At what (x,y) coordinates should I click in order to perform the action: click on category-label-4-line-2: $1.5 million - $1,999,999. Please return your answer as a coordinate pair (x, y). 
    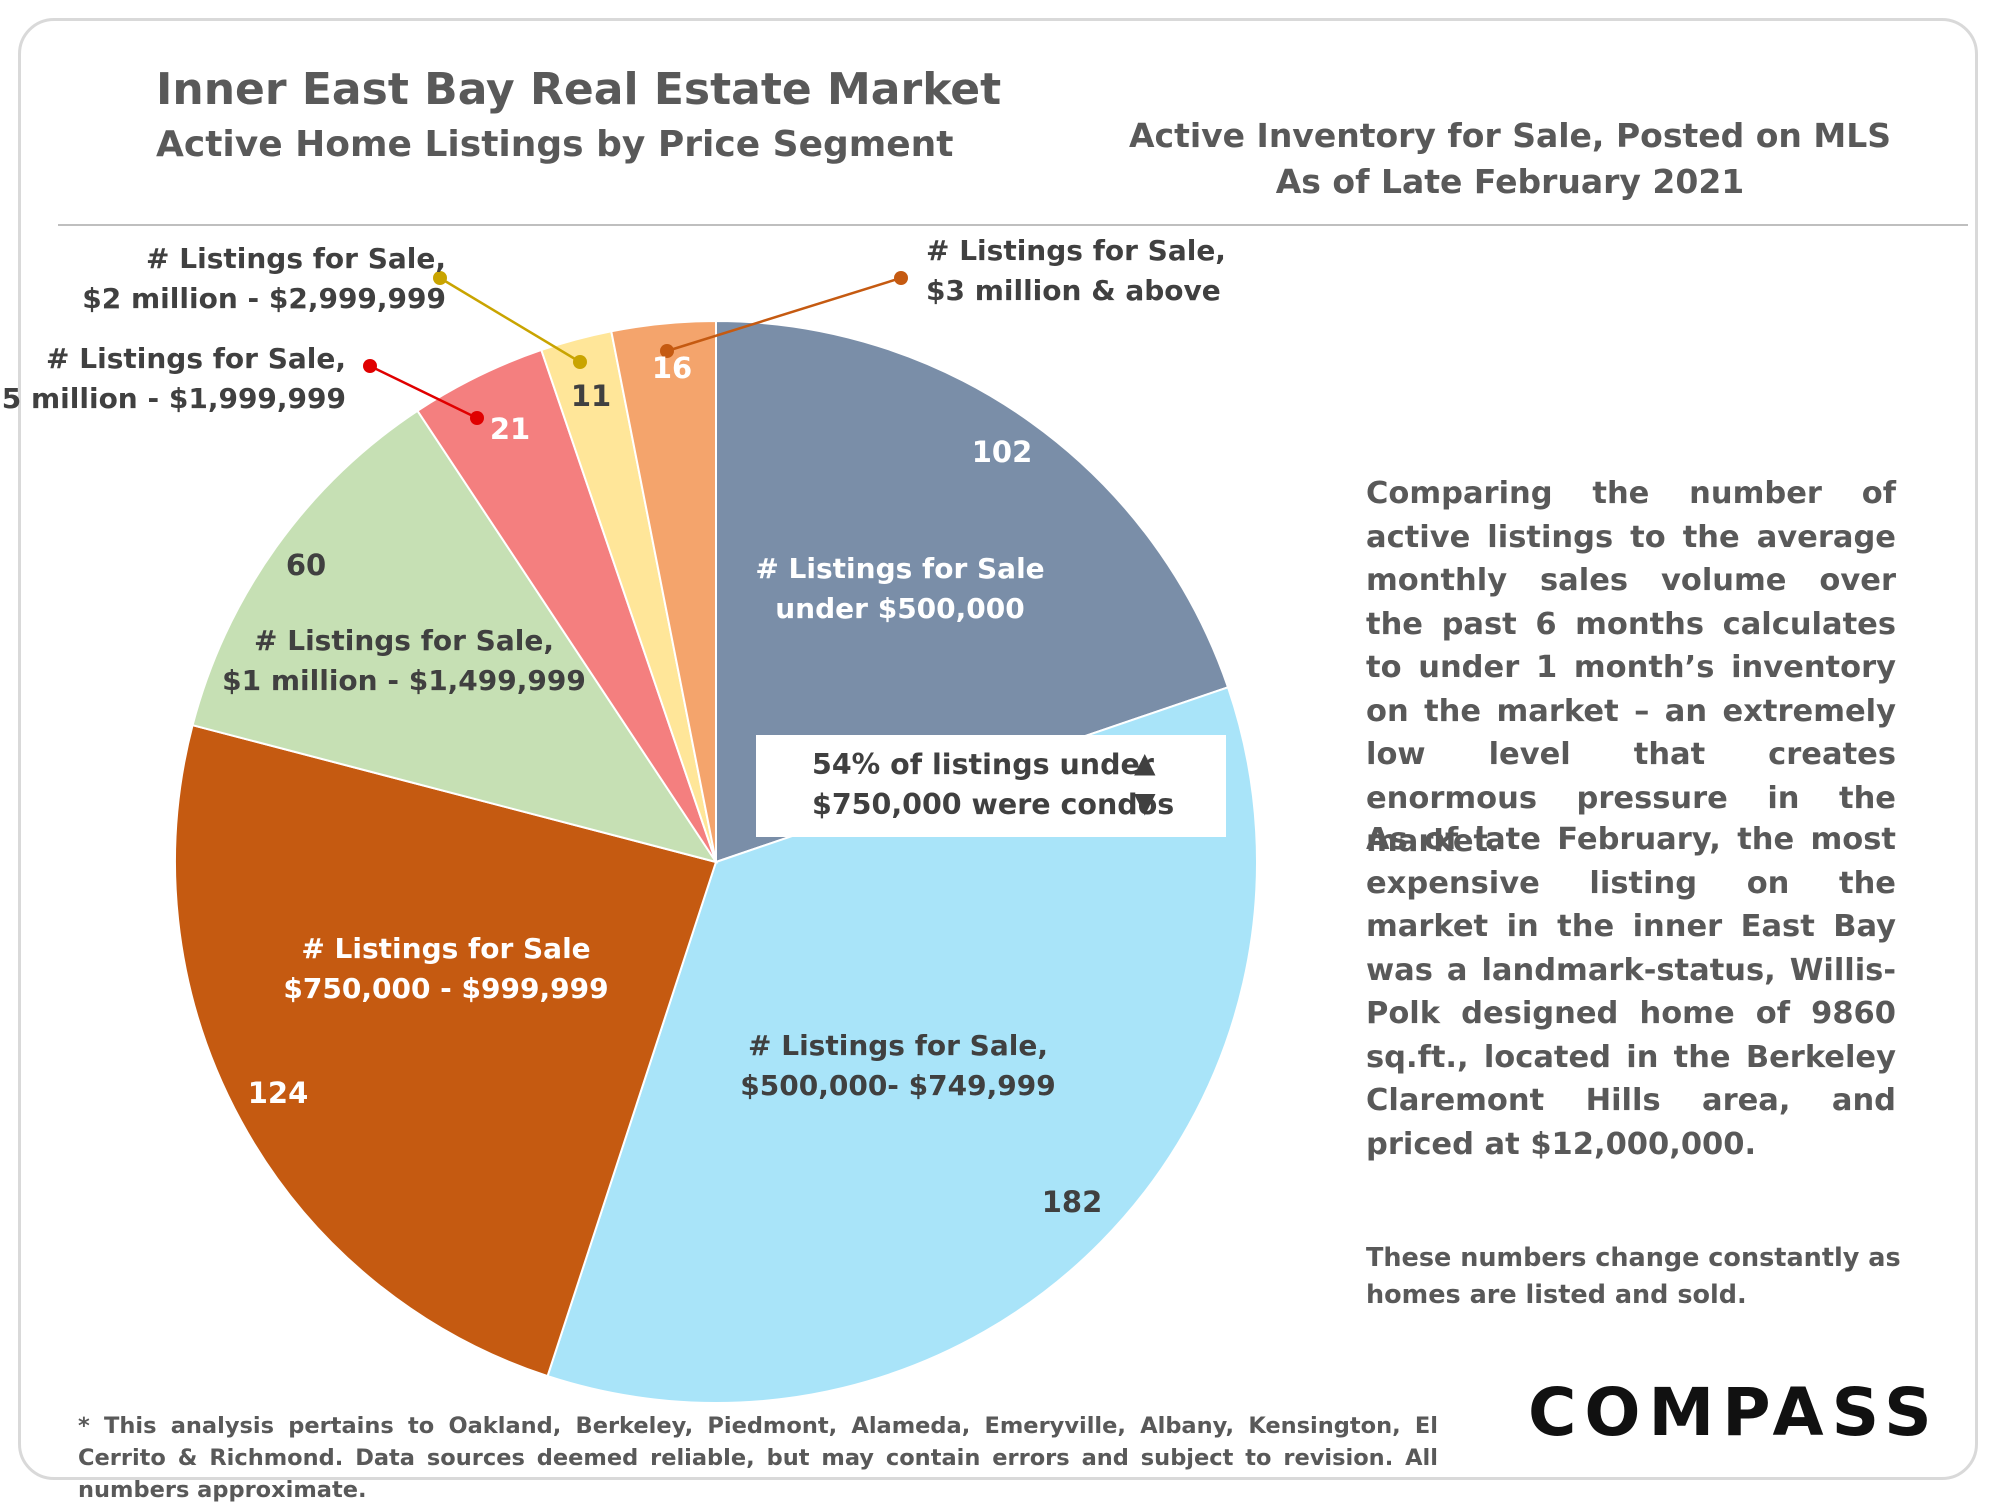
    Looking at the image, I should click on (173, 398).